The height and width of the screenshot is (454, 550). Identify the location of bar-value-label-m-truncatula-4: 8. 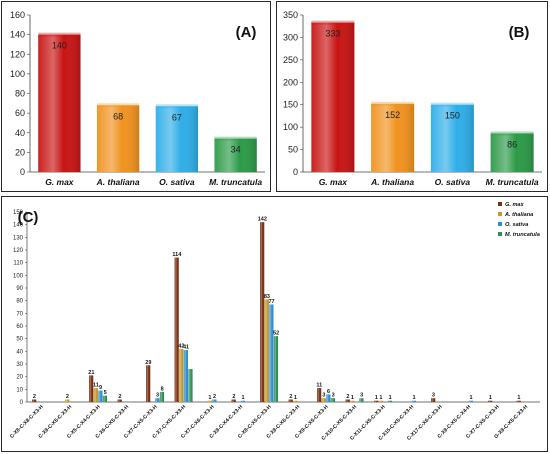
(162, 389).